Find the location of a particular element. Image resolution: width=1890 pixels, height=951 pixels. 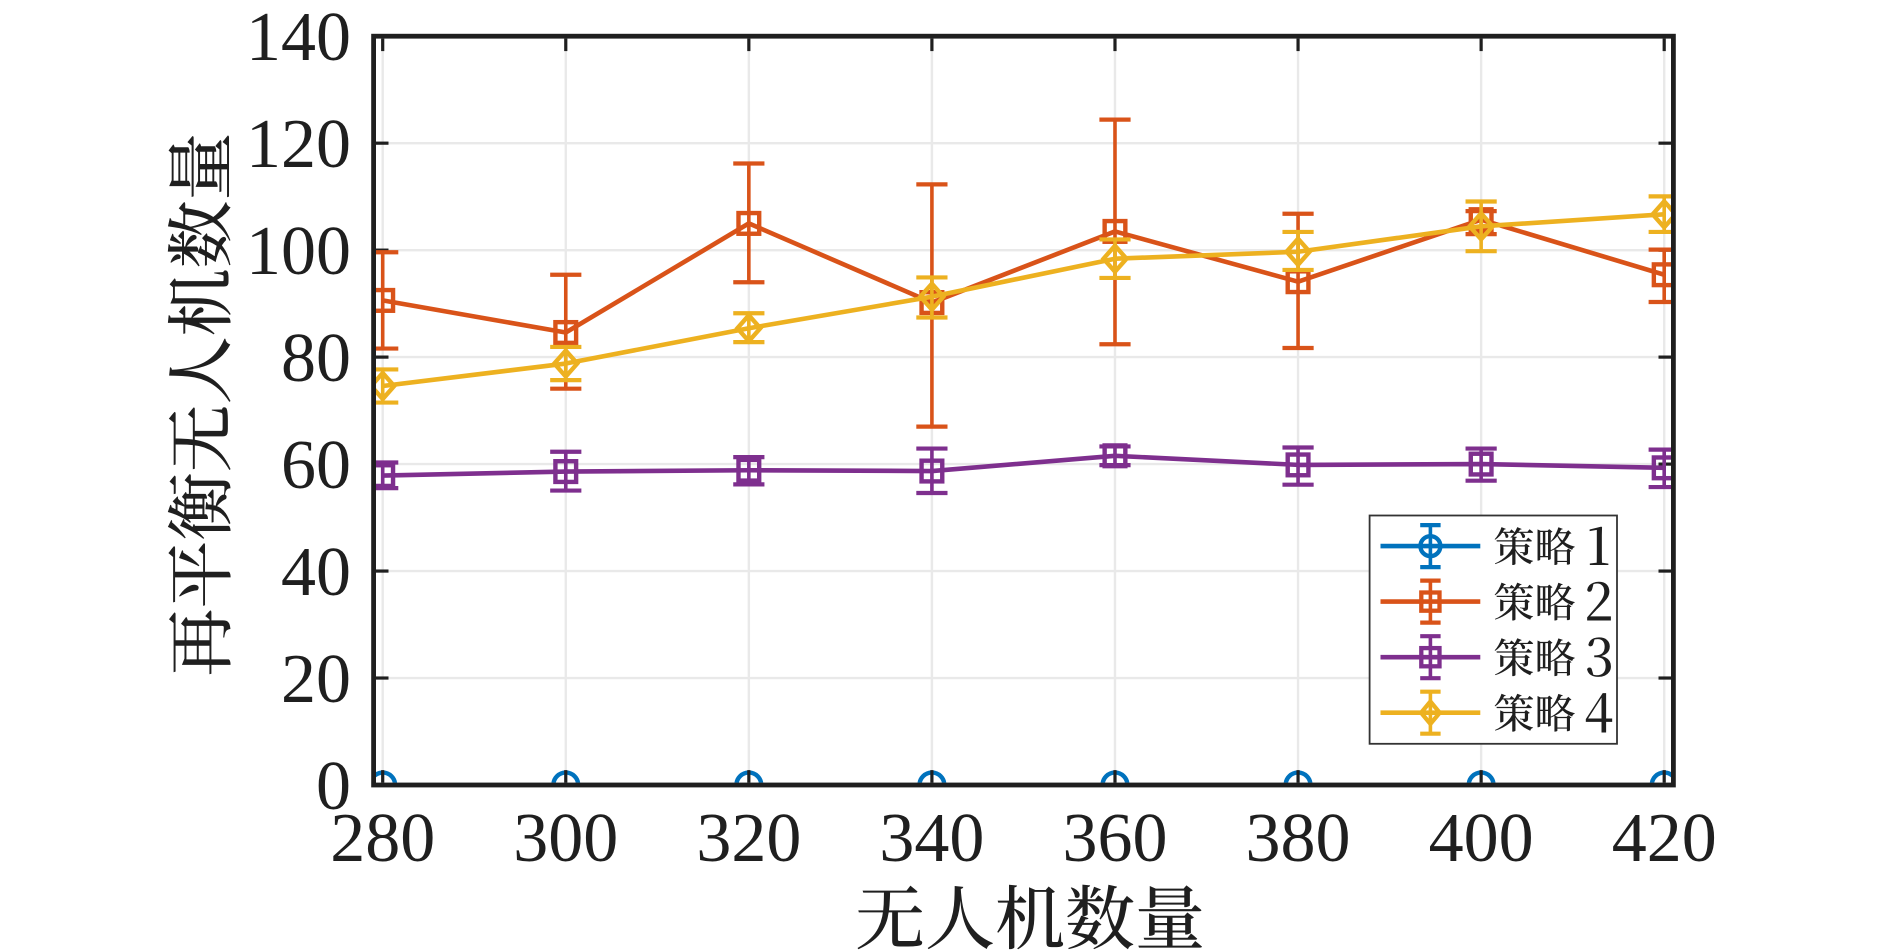

svg-text: 380 is located at coordinates (1298, 838).